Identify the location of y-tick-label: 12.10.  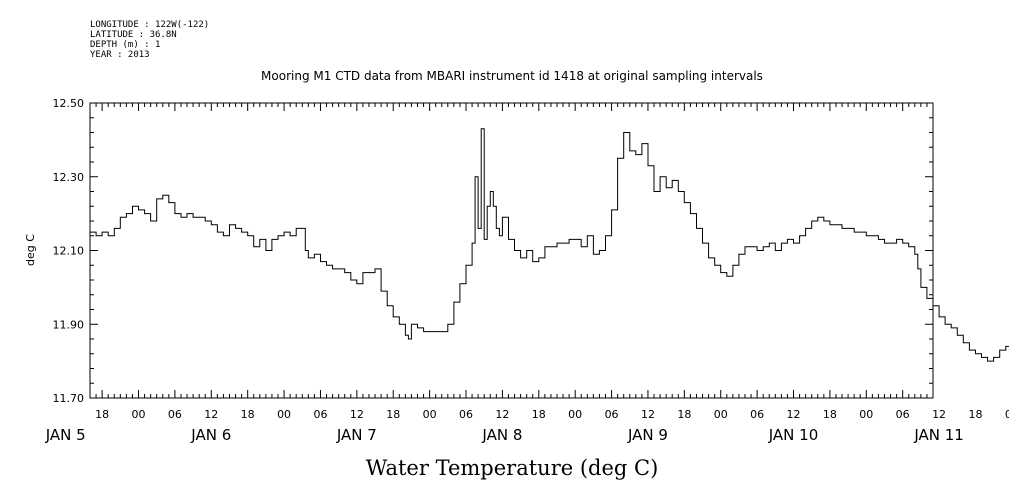
(69, 251).